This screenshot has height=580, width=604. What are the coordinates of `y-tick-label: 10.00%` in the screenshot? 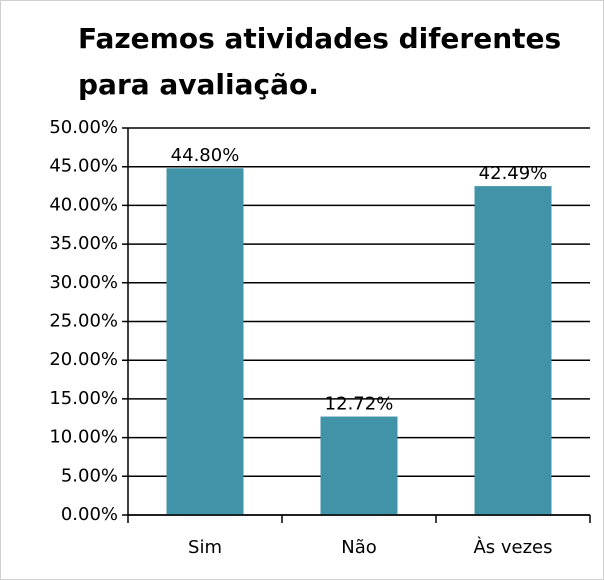 It's located at (83, 437).